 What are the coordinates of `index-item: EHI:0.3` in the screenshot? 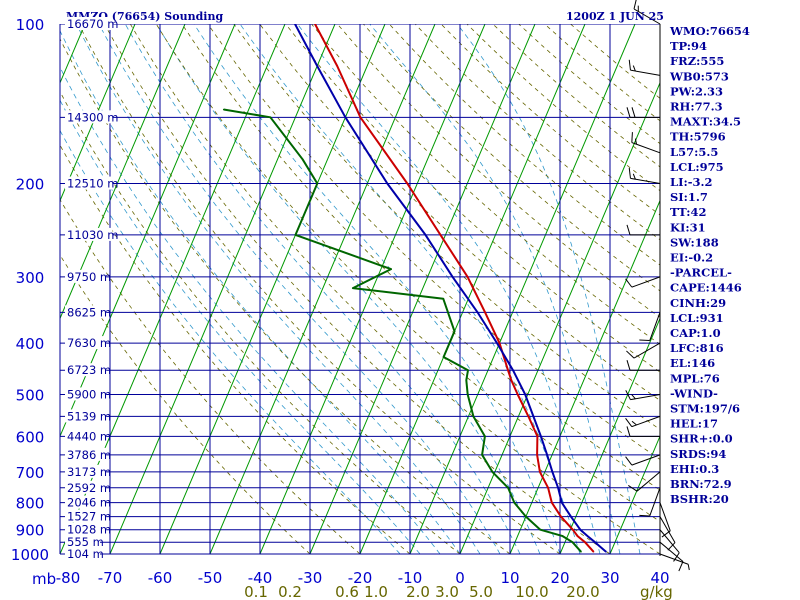 It's located at (694, 469).